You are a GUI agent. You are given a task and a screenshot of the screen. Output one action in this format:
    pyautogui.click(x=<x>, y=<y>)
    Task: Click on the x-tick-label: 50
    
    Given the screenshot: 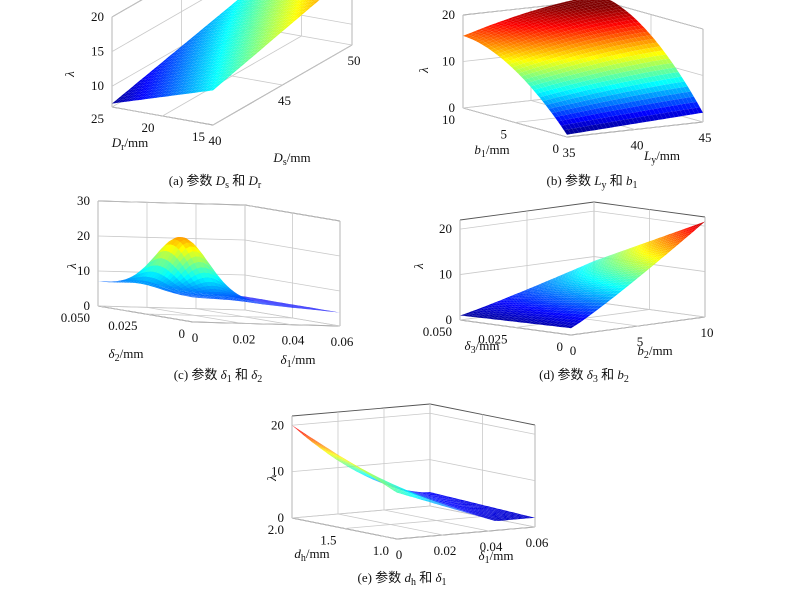 What is the action you would take?
    pyautogui.click(x=354, y=60)
    